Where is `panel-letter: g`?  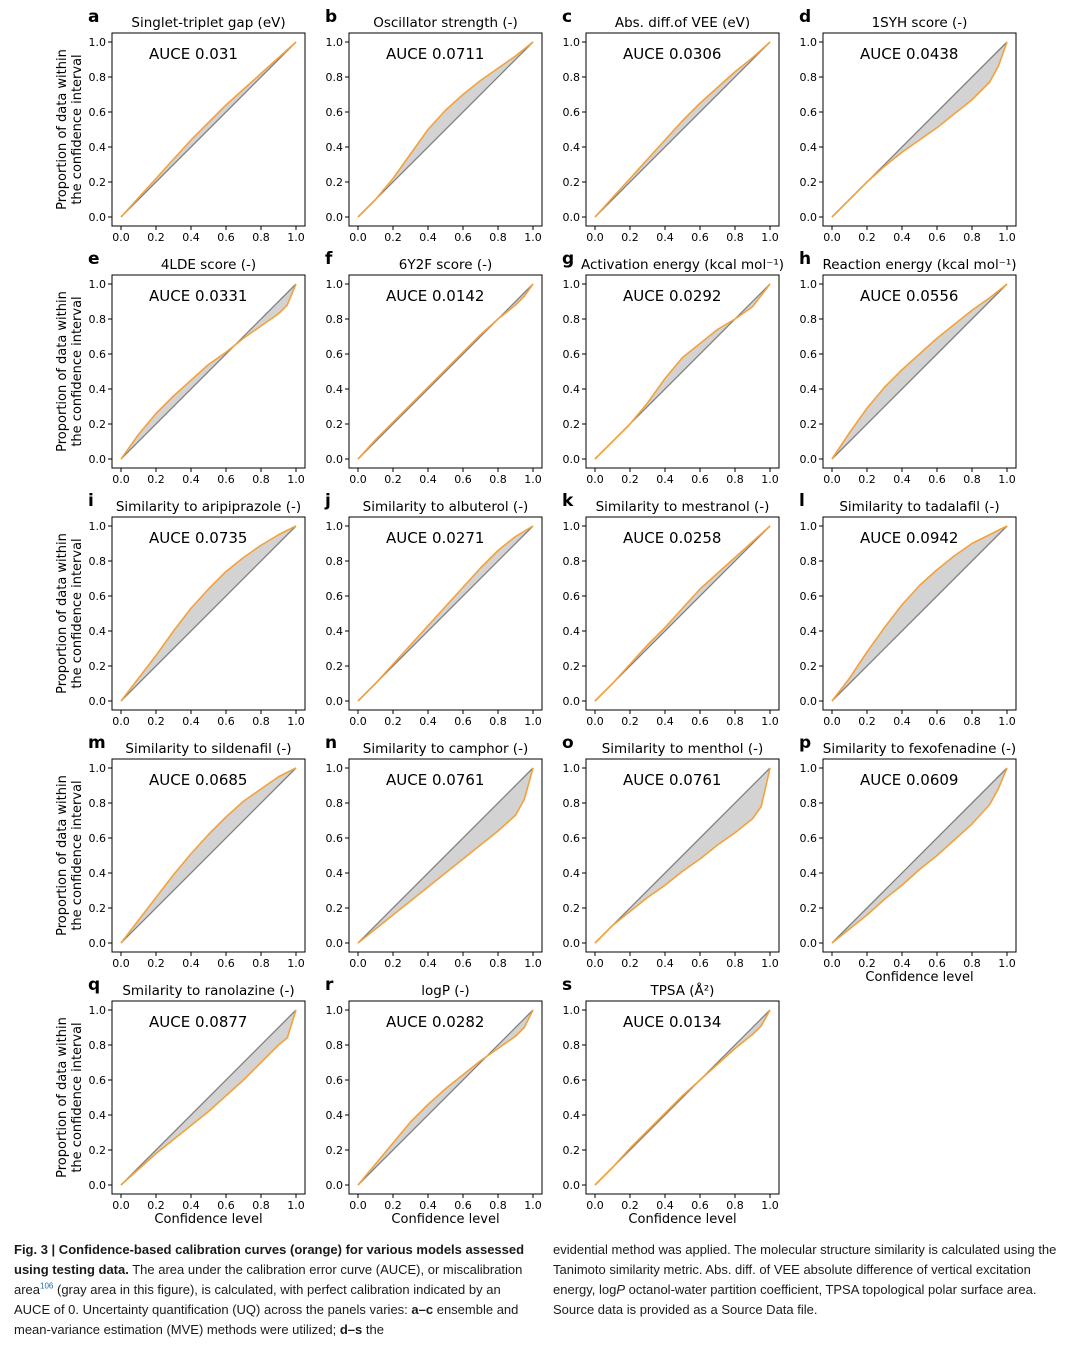
panel-letter: g is located at coordinates (568, 259).